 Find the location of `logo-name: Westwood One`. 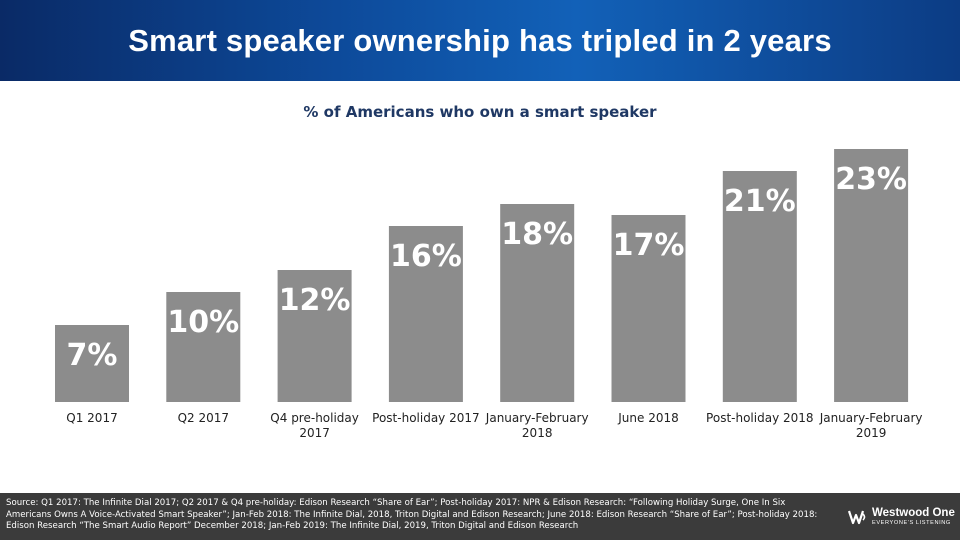

logo-name: Westwood One is located at coordinates (913, 513).